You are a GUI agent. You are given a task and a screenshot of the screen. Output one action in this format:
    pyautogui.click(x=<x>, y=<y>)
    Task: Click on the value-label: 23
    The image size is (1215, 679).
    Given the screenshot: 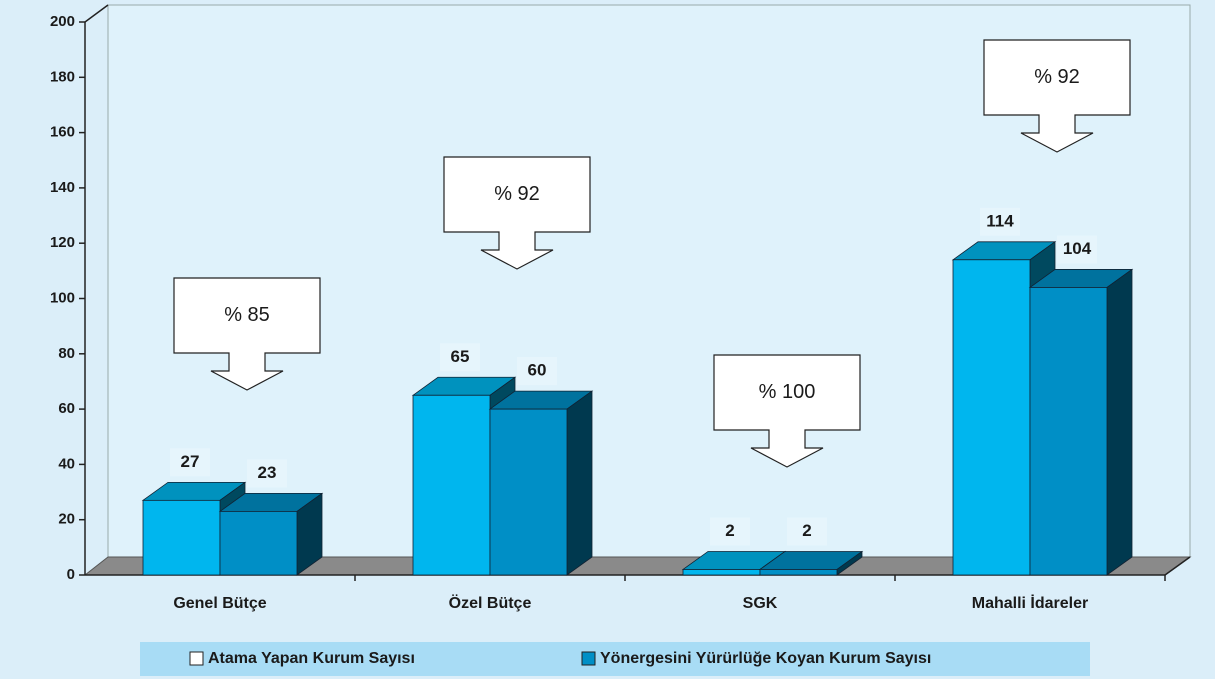 What is the action you would take?
    pyautogui.click(x=267, y=472)
    